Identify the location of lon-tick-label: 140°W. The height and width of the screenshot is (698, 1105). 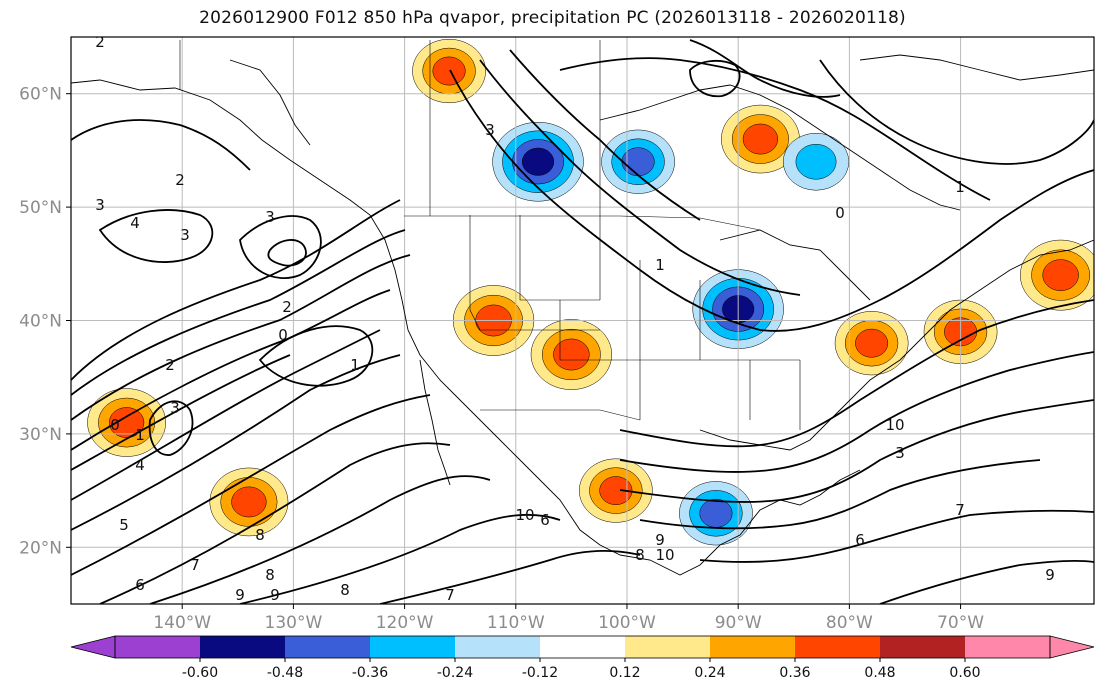
(182, 623).